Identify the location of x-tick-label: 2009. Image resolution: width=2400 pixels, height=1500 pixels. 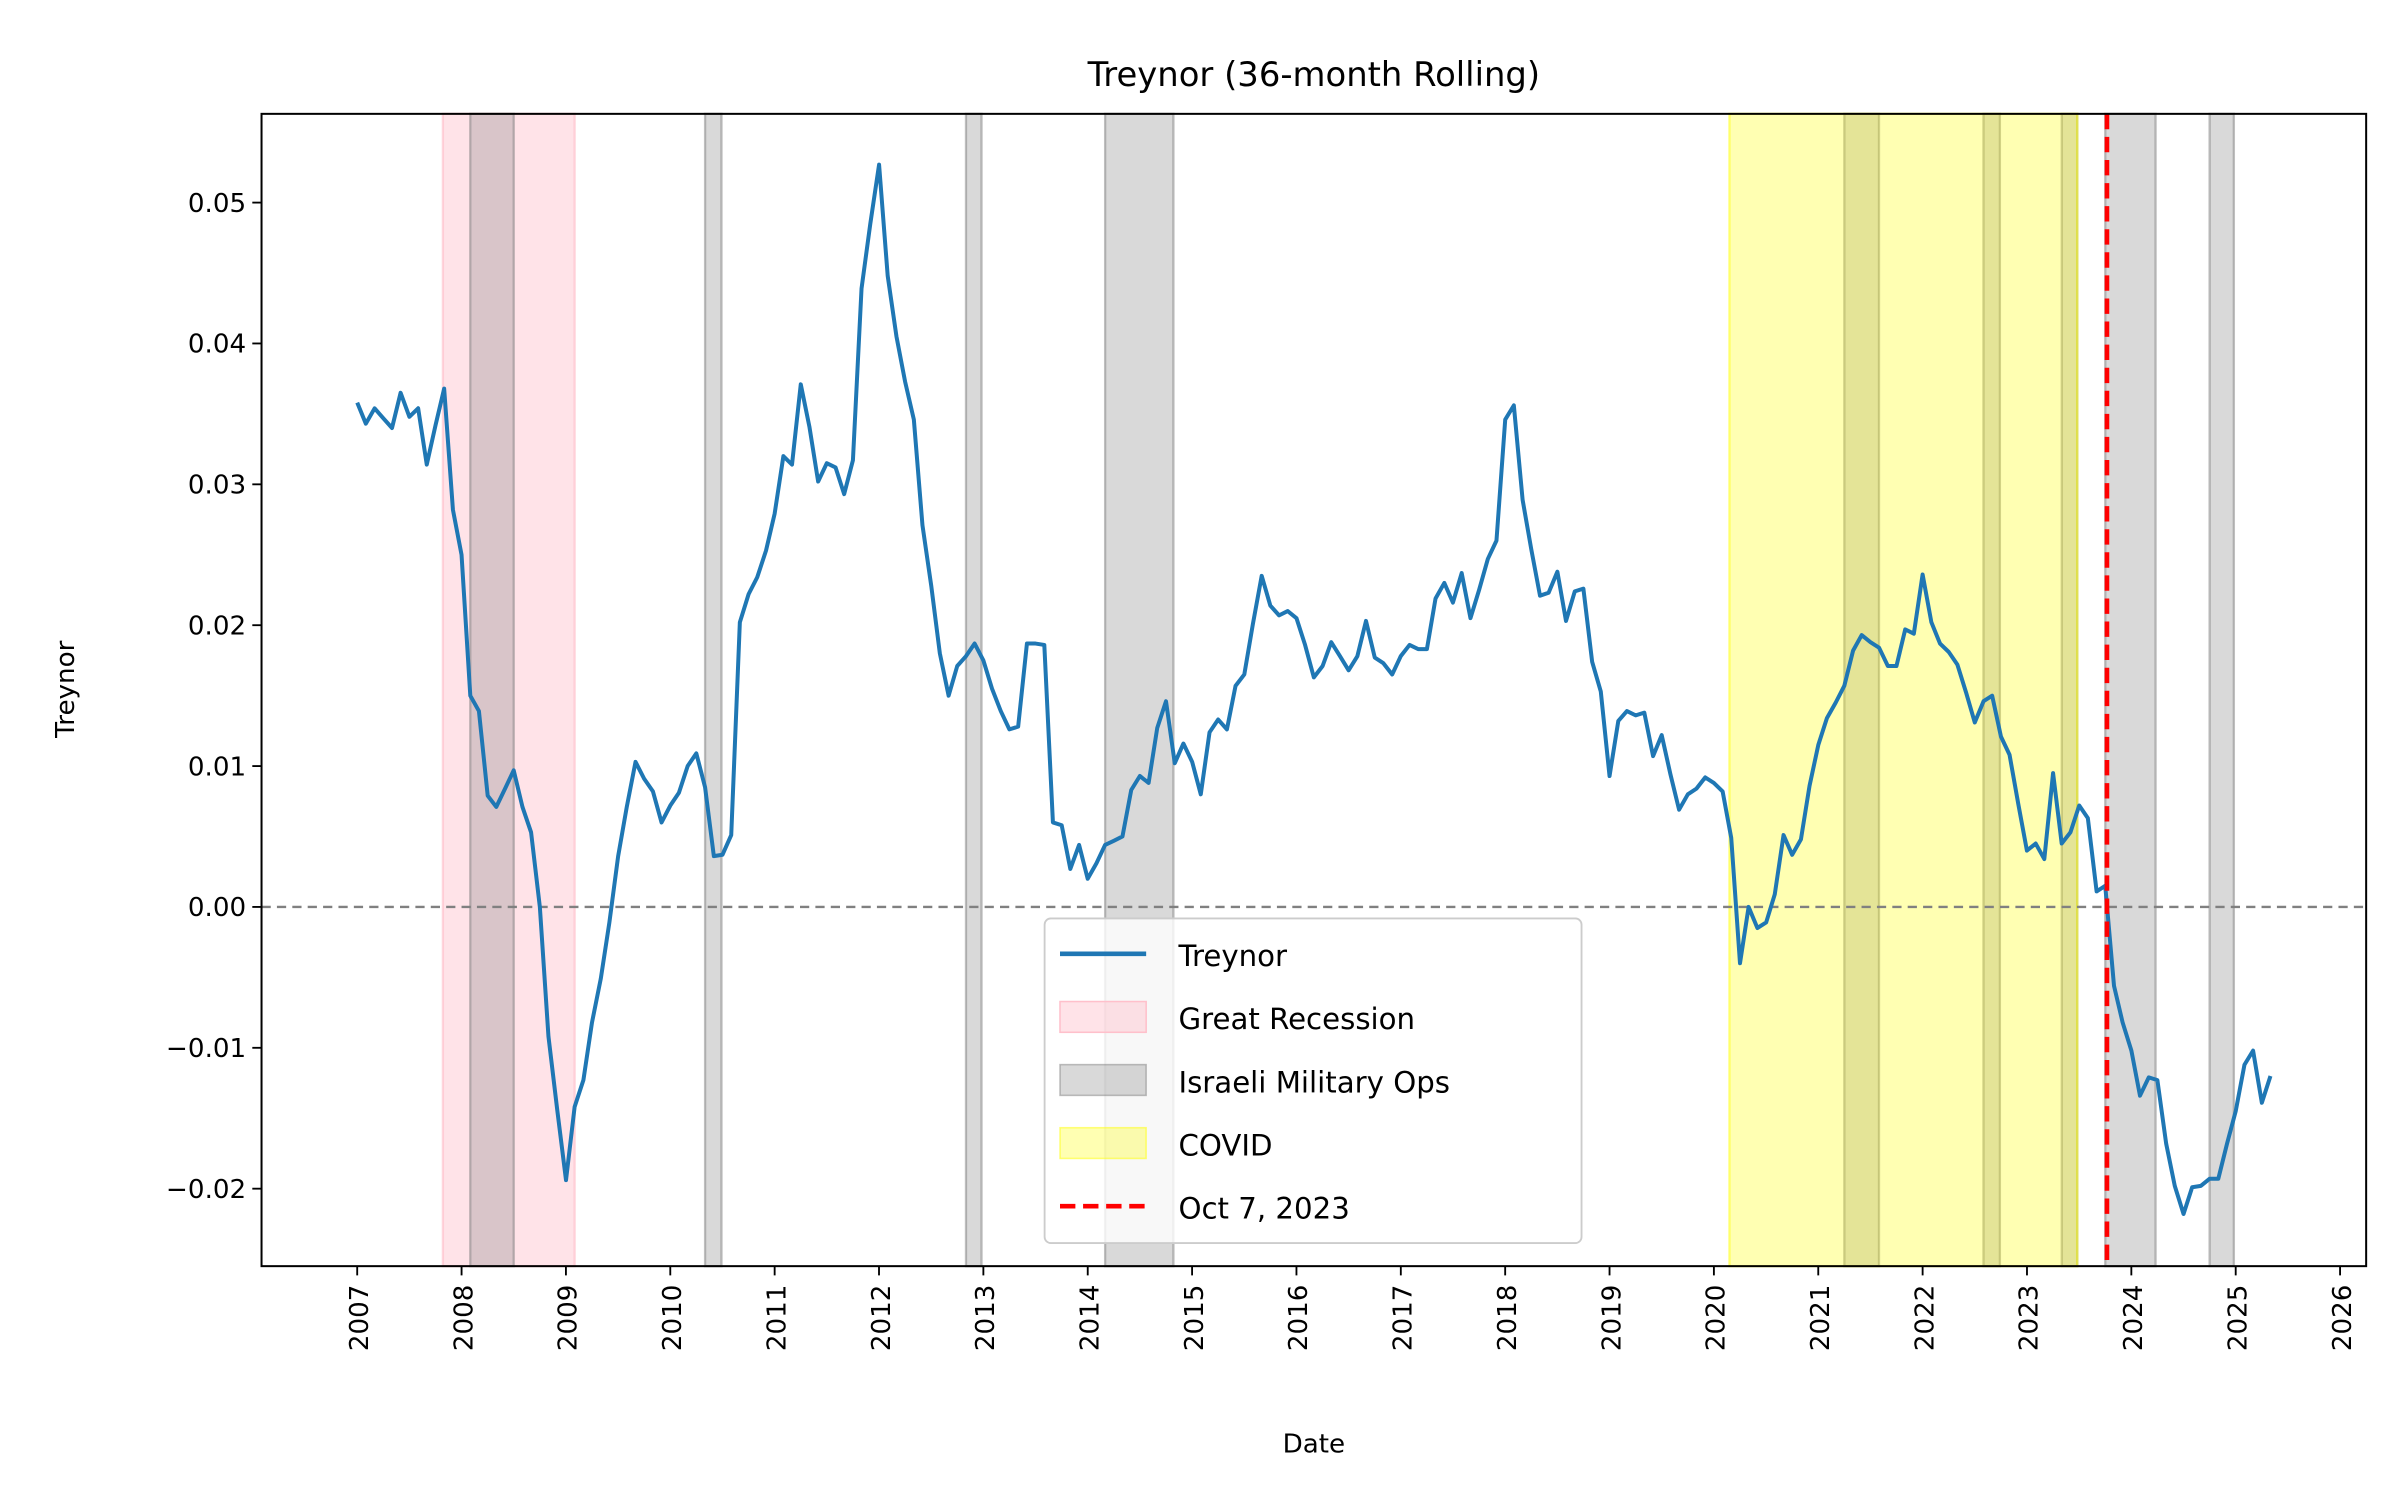
(569, 1318).